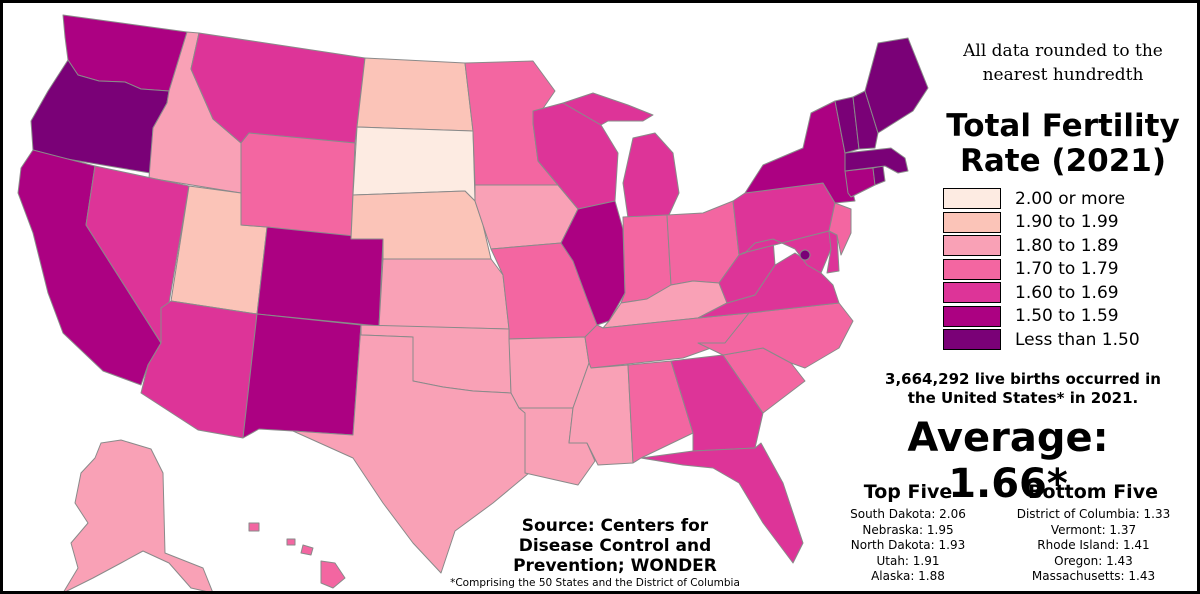 Image resolution: width=1200 pixels, height=594 pixels. Describe the element at coordinates (865, 120) in the screenshot. I see `state-new-hampshire` at that location.